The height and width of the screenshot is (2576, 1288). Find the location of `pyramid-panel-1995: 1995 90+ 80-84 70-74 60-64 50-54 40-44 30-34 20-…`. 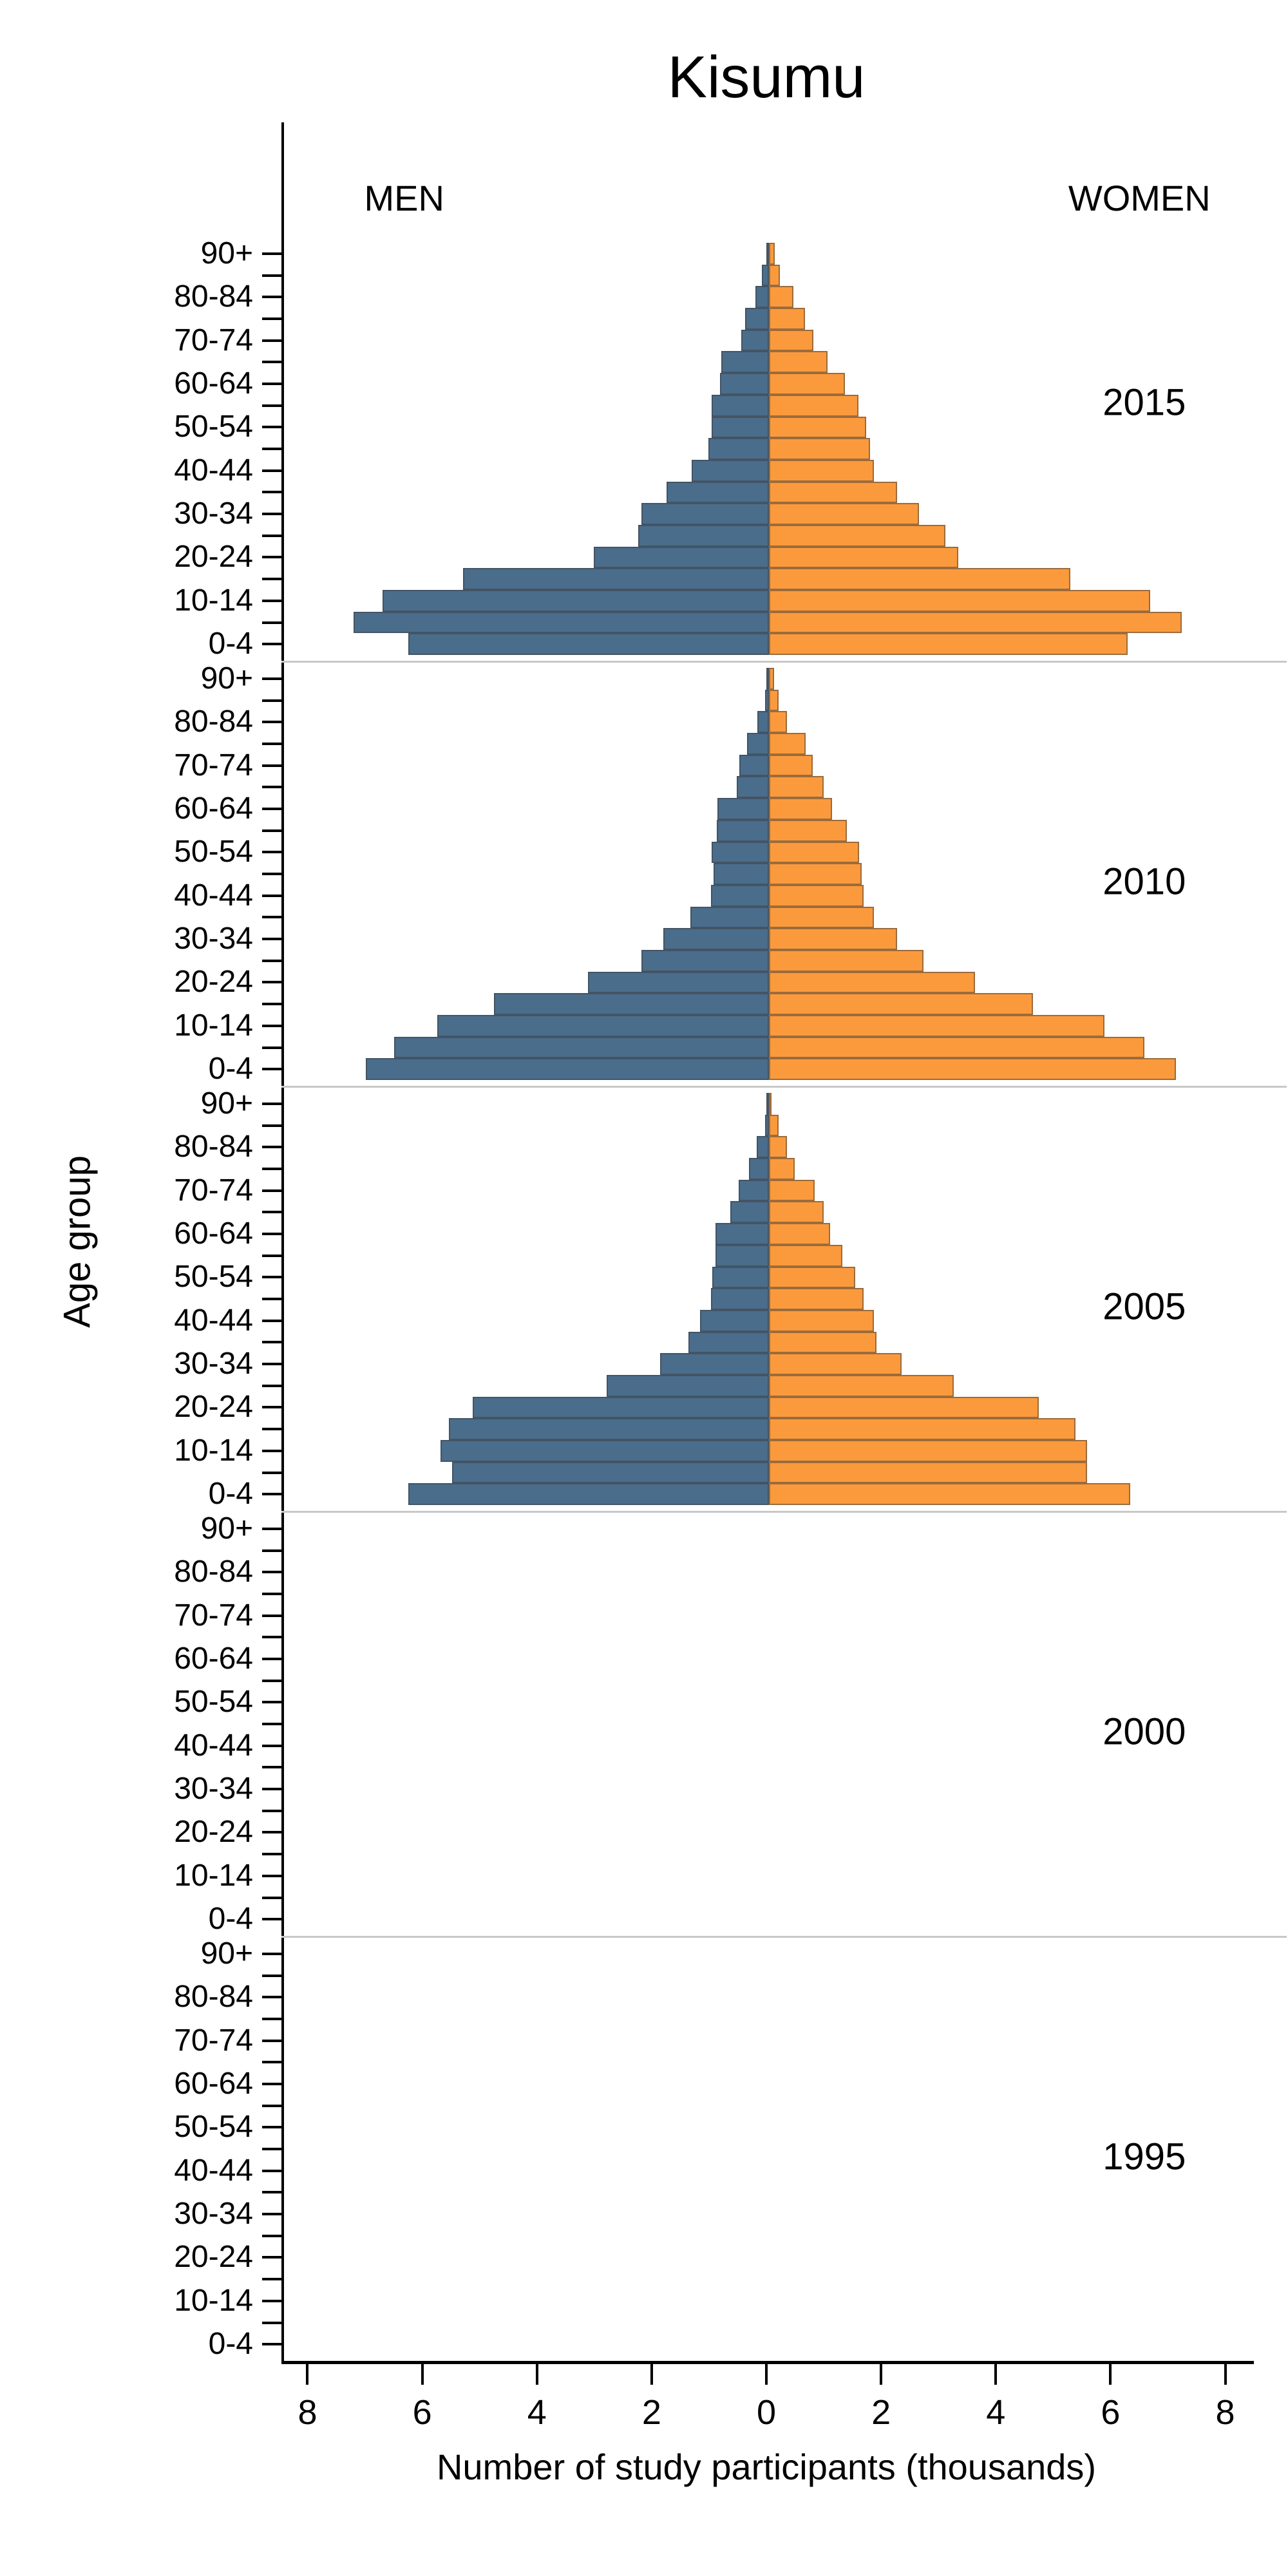

pyramid-panel-1995: 1995 90+ 80-84 70-74 60-64 50-54 40-44 30-34 20-… is located at coordinates (714, 2148).